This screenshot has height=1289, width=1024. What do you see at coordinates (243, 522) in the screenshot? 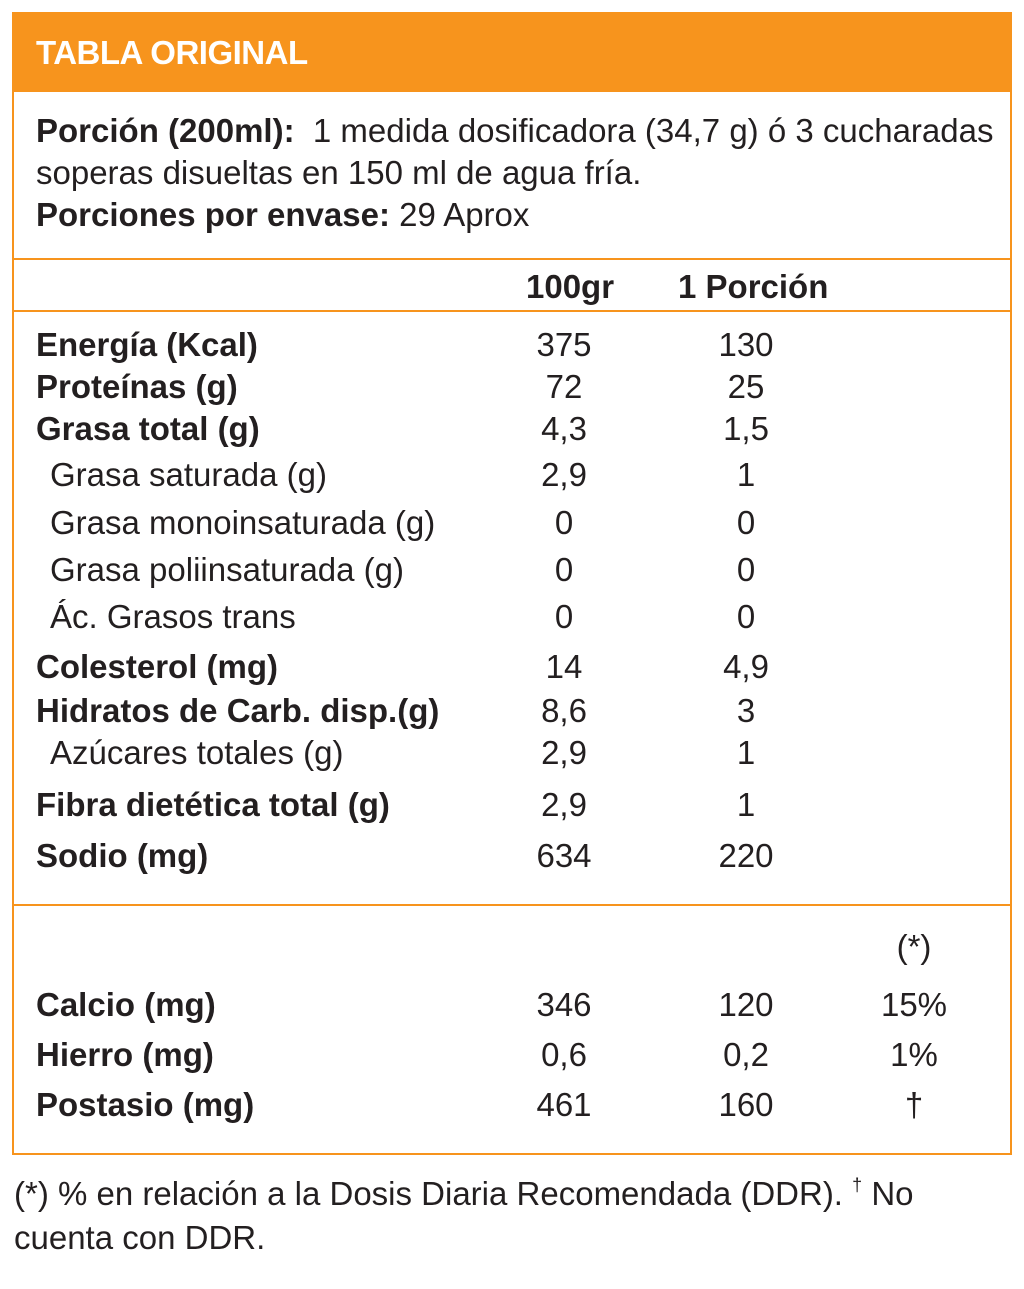
I see `row-label: Grasa monoinsaturada (g)` at bounding box center [243, 522].